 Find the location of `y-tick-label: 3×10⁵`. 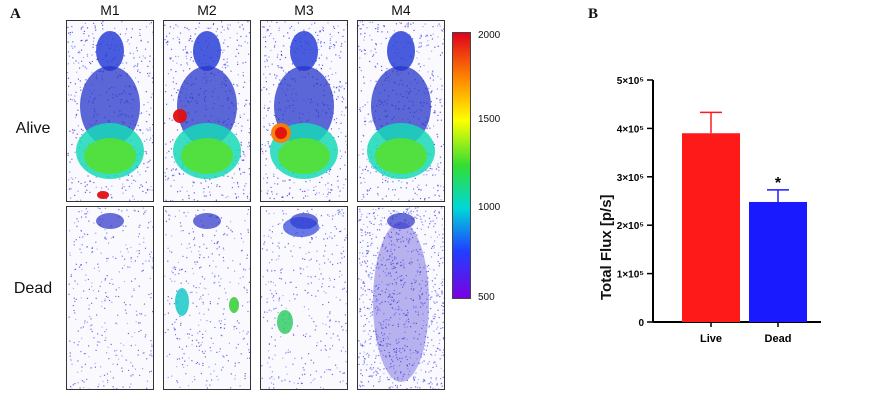

y-tick-label: 3×10⁵ is located at coordinates (631, 178).